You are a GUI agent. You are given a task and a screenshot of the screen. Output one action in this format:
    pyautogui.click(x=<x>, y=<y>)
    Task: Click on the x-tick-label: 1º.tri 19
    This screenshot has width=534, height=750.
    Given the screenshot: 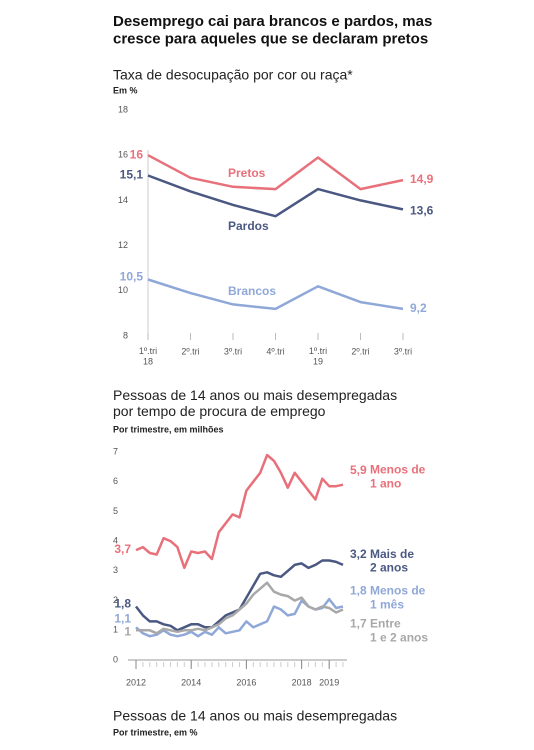 What is the action you would take?
    pyautogui.click(x=318, y=356)
    